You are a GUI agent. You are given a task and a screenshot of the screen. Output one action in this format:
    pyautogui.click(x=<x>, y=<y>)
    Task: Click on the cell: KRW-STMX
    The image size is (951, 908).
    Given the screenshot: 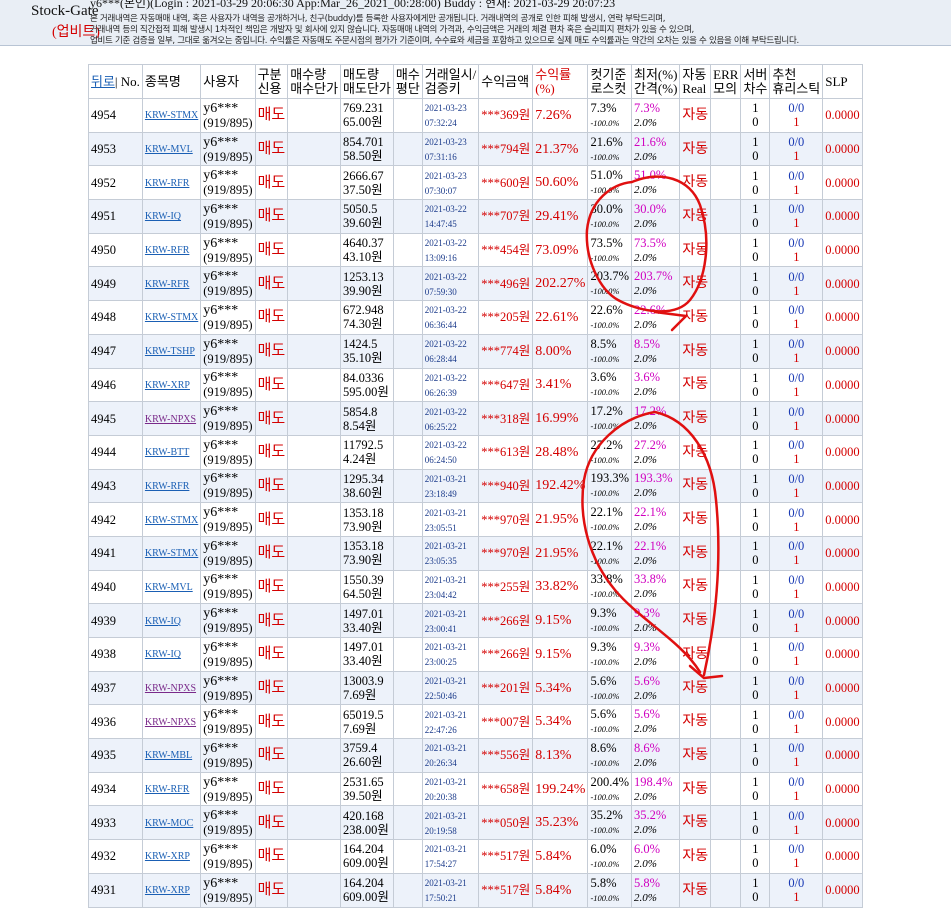 What is the action you would take?
    pyautogui.click(x=171, y=553)
    